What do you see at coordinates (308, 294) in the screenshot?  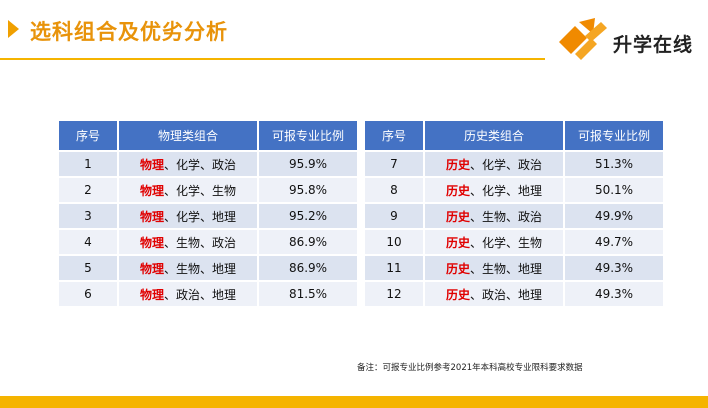 I see `row-ratio: 81.5%` at bounding box center [308, 294].